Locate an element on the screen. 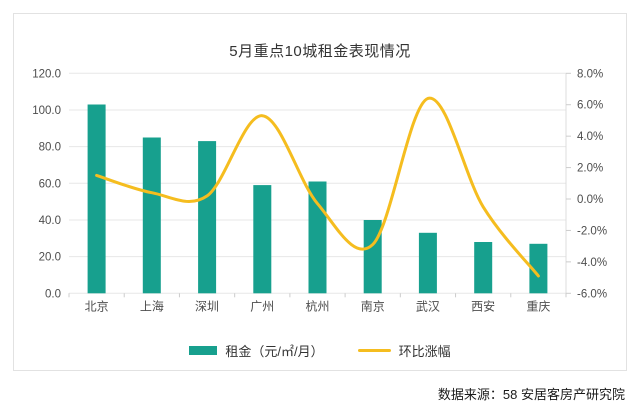 This screenshot has width=640, height=413. left-axis-tick-label: 120.0 is located at coordinates (46, 74).